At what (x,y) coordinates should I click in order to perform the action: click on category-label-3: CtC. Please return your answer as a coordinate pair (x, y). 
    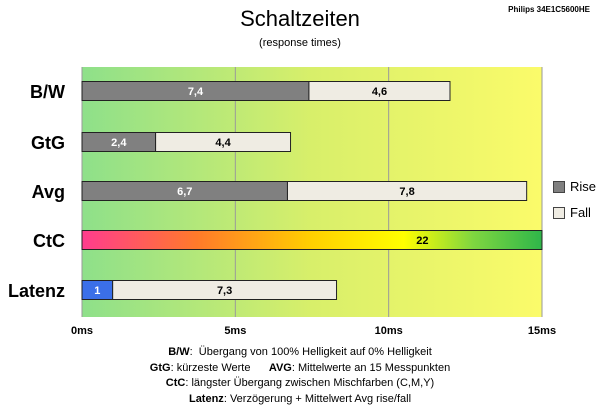
    Looking at the image, I should click on (49, 241).